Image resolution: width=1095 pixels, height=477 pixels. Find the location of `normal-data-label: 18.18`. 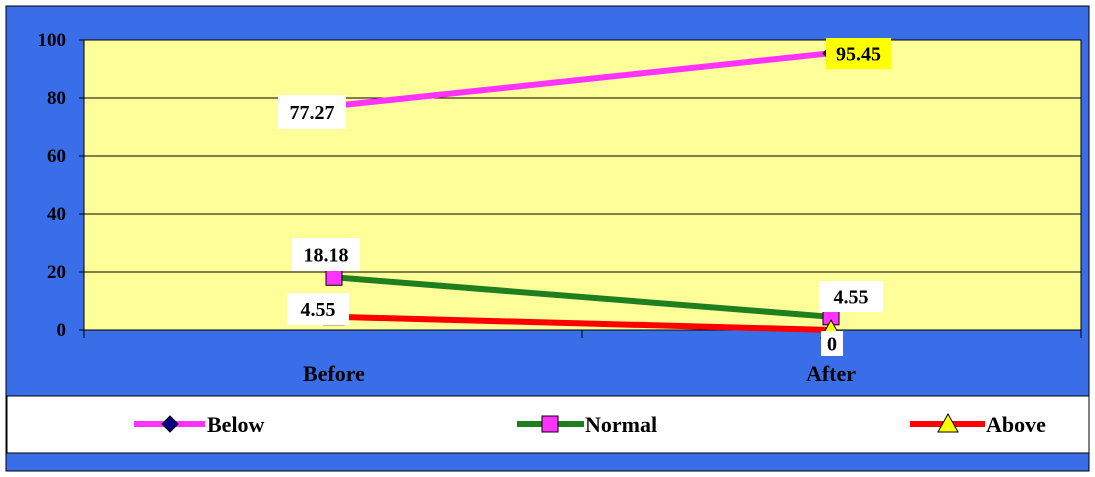

normal-data-label: 18.18 is located at coordinates (326, 256).